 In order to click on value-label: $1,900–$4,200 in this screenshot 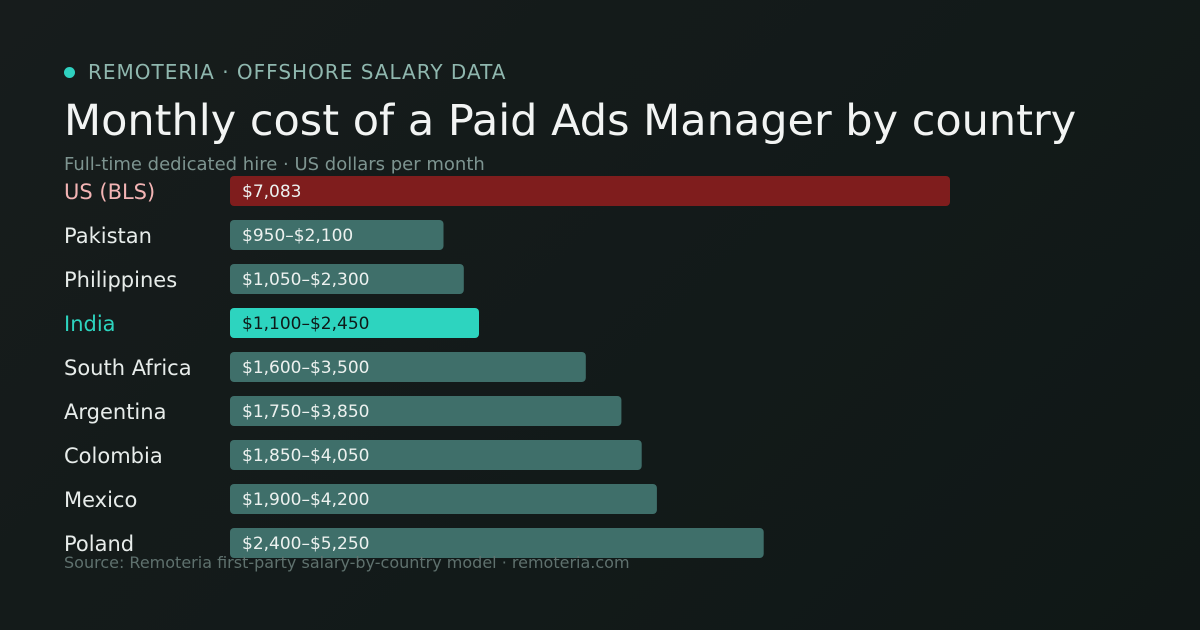, I will do `click(305, 500)`.